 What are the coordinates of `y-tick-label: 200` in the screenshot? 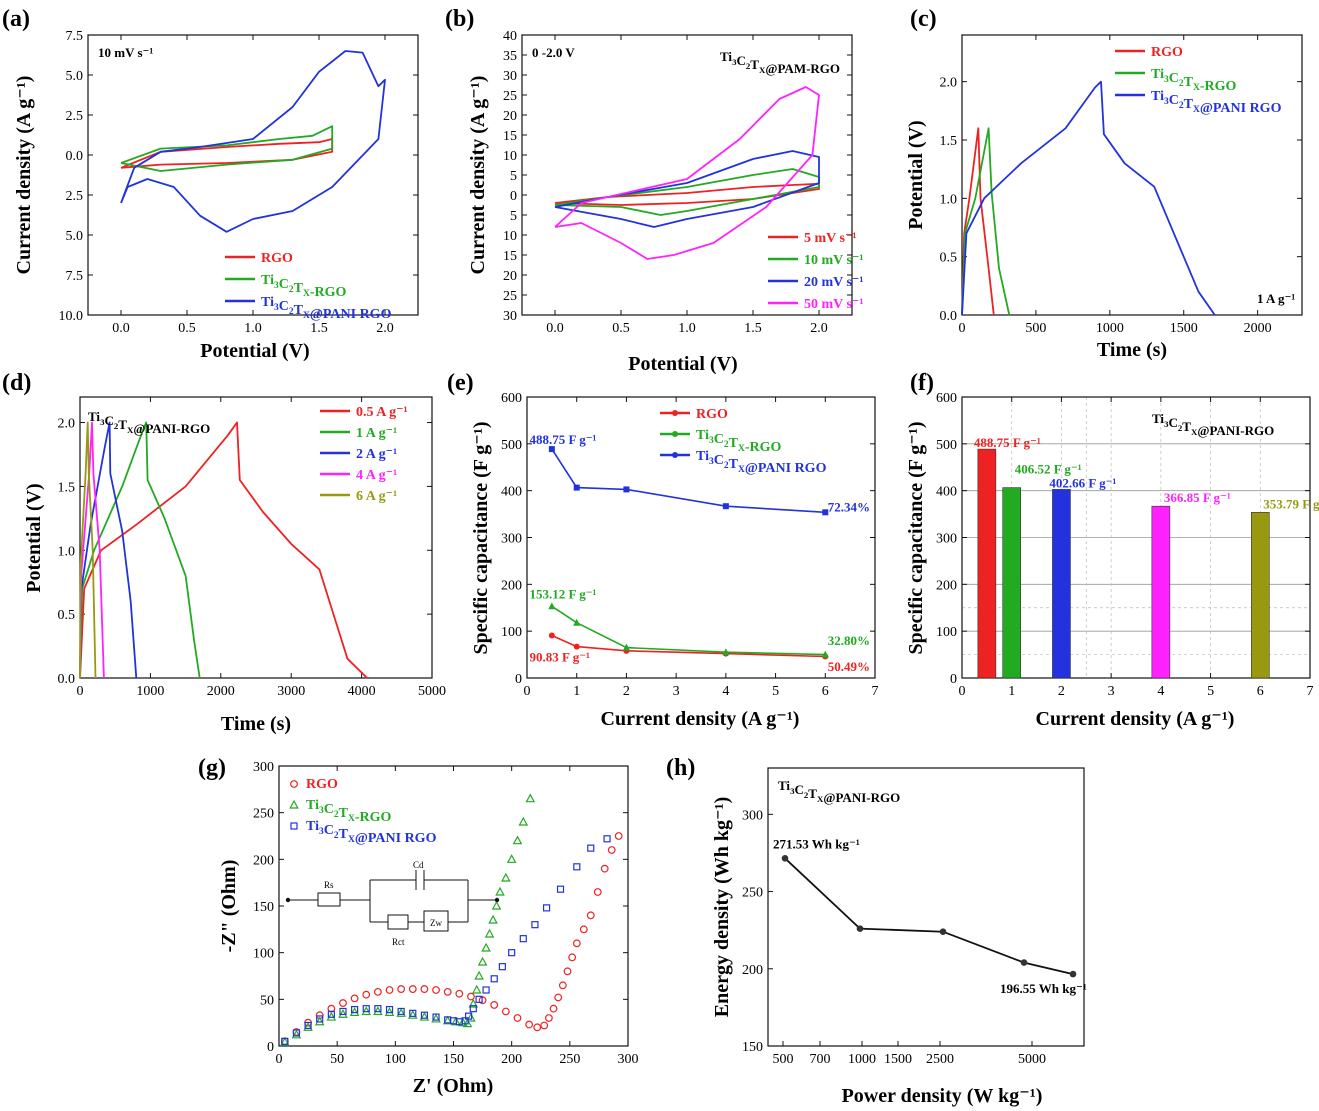 It's located at (263, 860).